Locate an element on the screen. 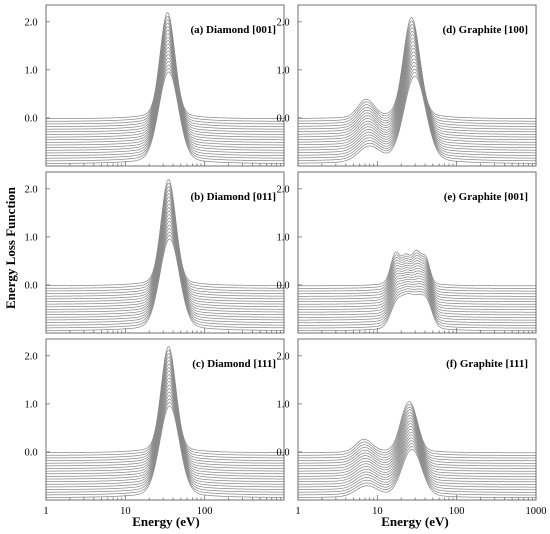 The width and height of the screenshot is (550, 534). panel-3: 0.0 1.0 2.0 (e) Graphite [001] is located at coordinates (406, 252).